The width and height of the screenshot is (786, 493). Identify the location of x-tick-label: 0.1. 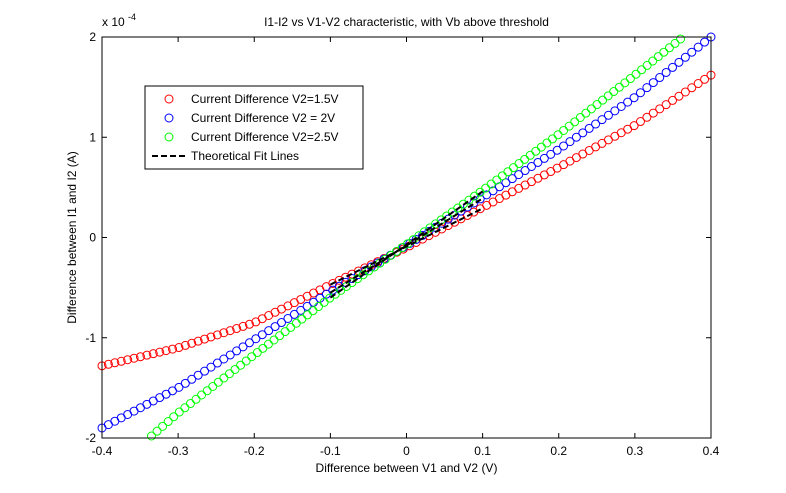
(482, 451).